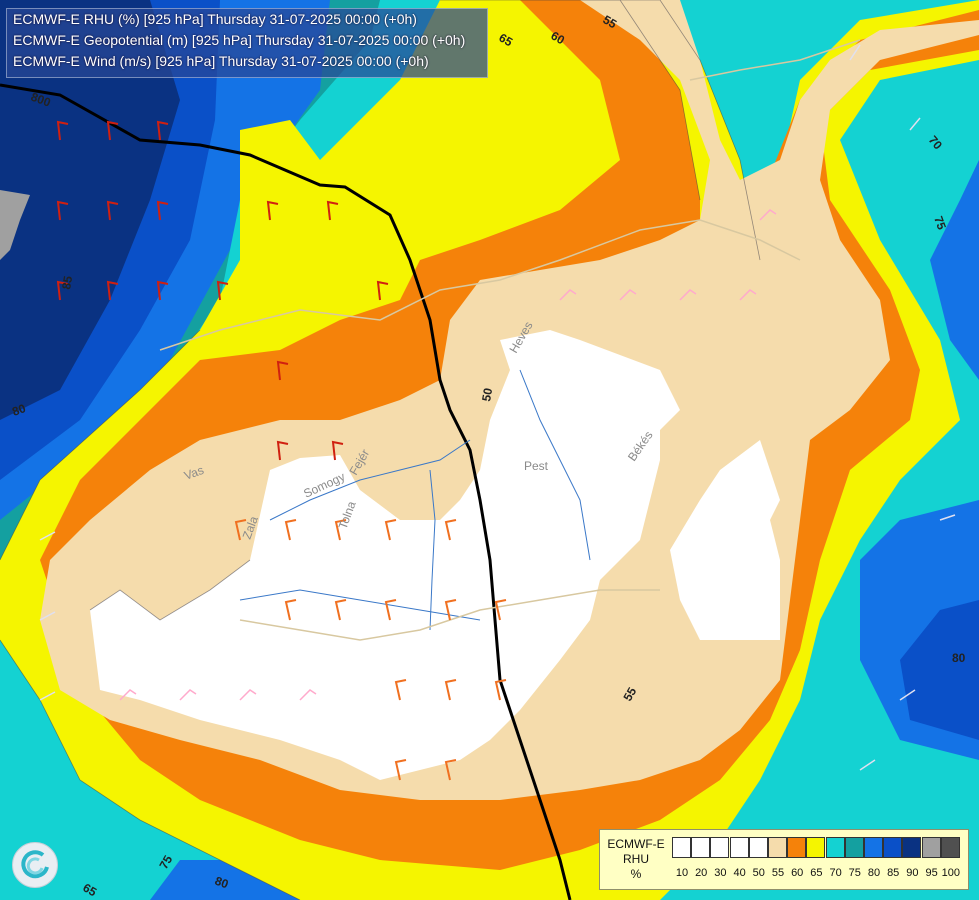 The image size is (979, 900). I want to click on wind-barbs-orange, so click(370, 650).